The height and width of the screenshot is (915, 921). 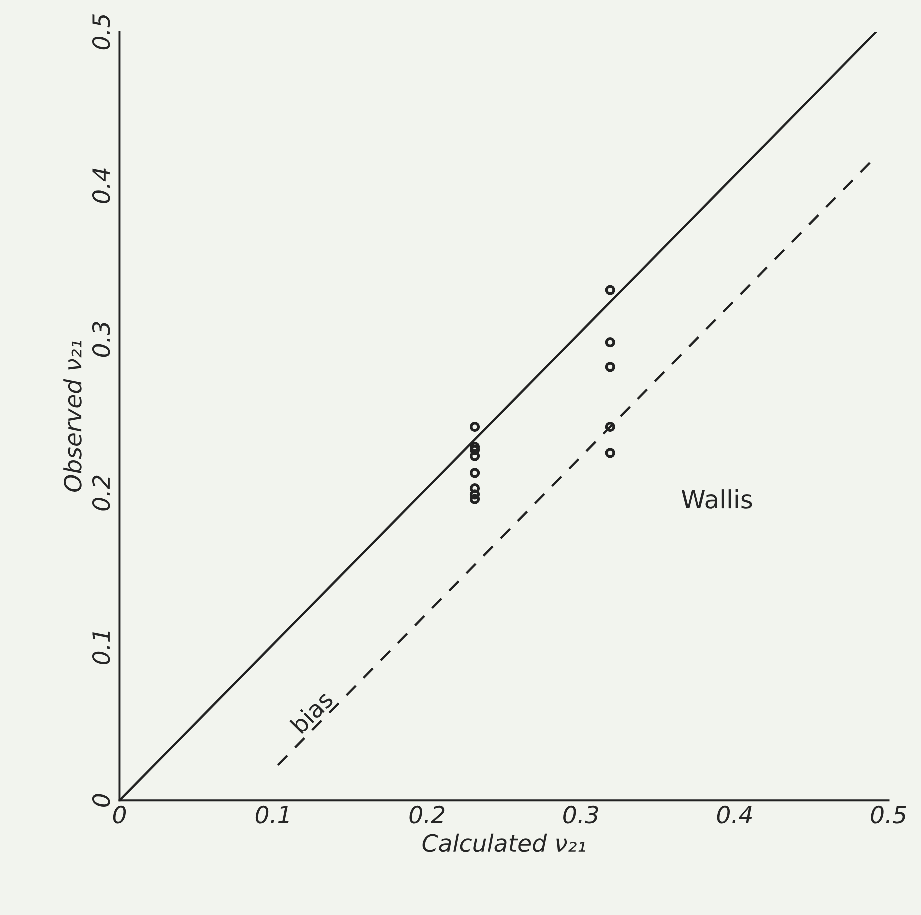 What do you see at coordinates (101, 340) in the screenshot?
I see `y-tick-label: 0.3` at bounding box center [101, 340].